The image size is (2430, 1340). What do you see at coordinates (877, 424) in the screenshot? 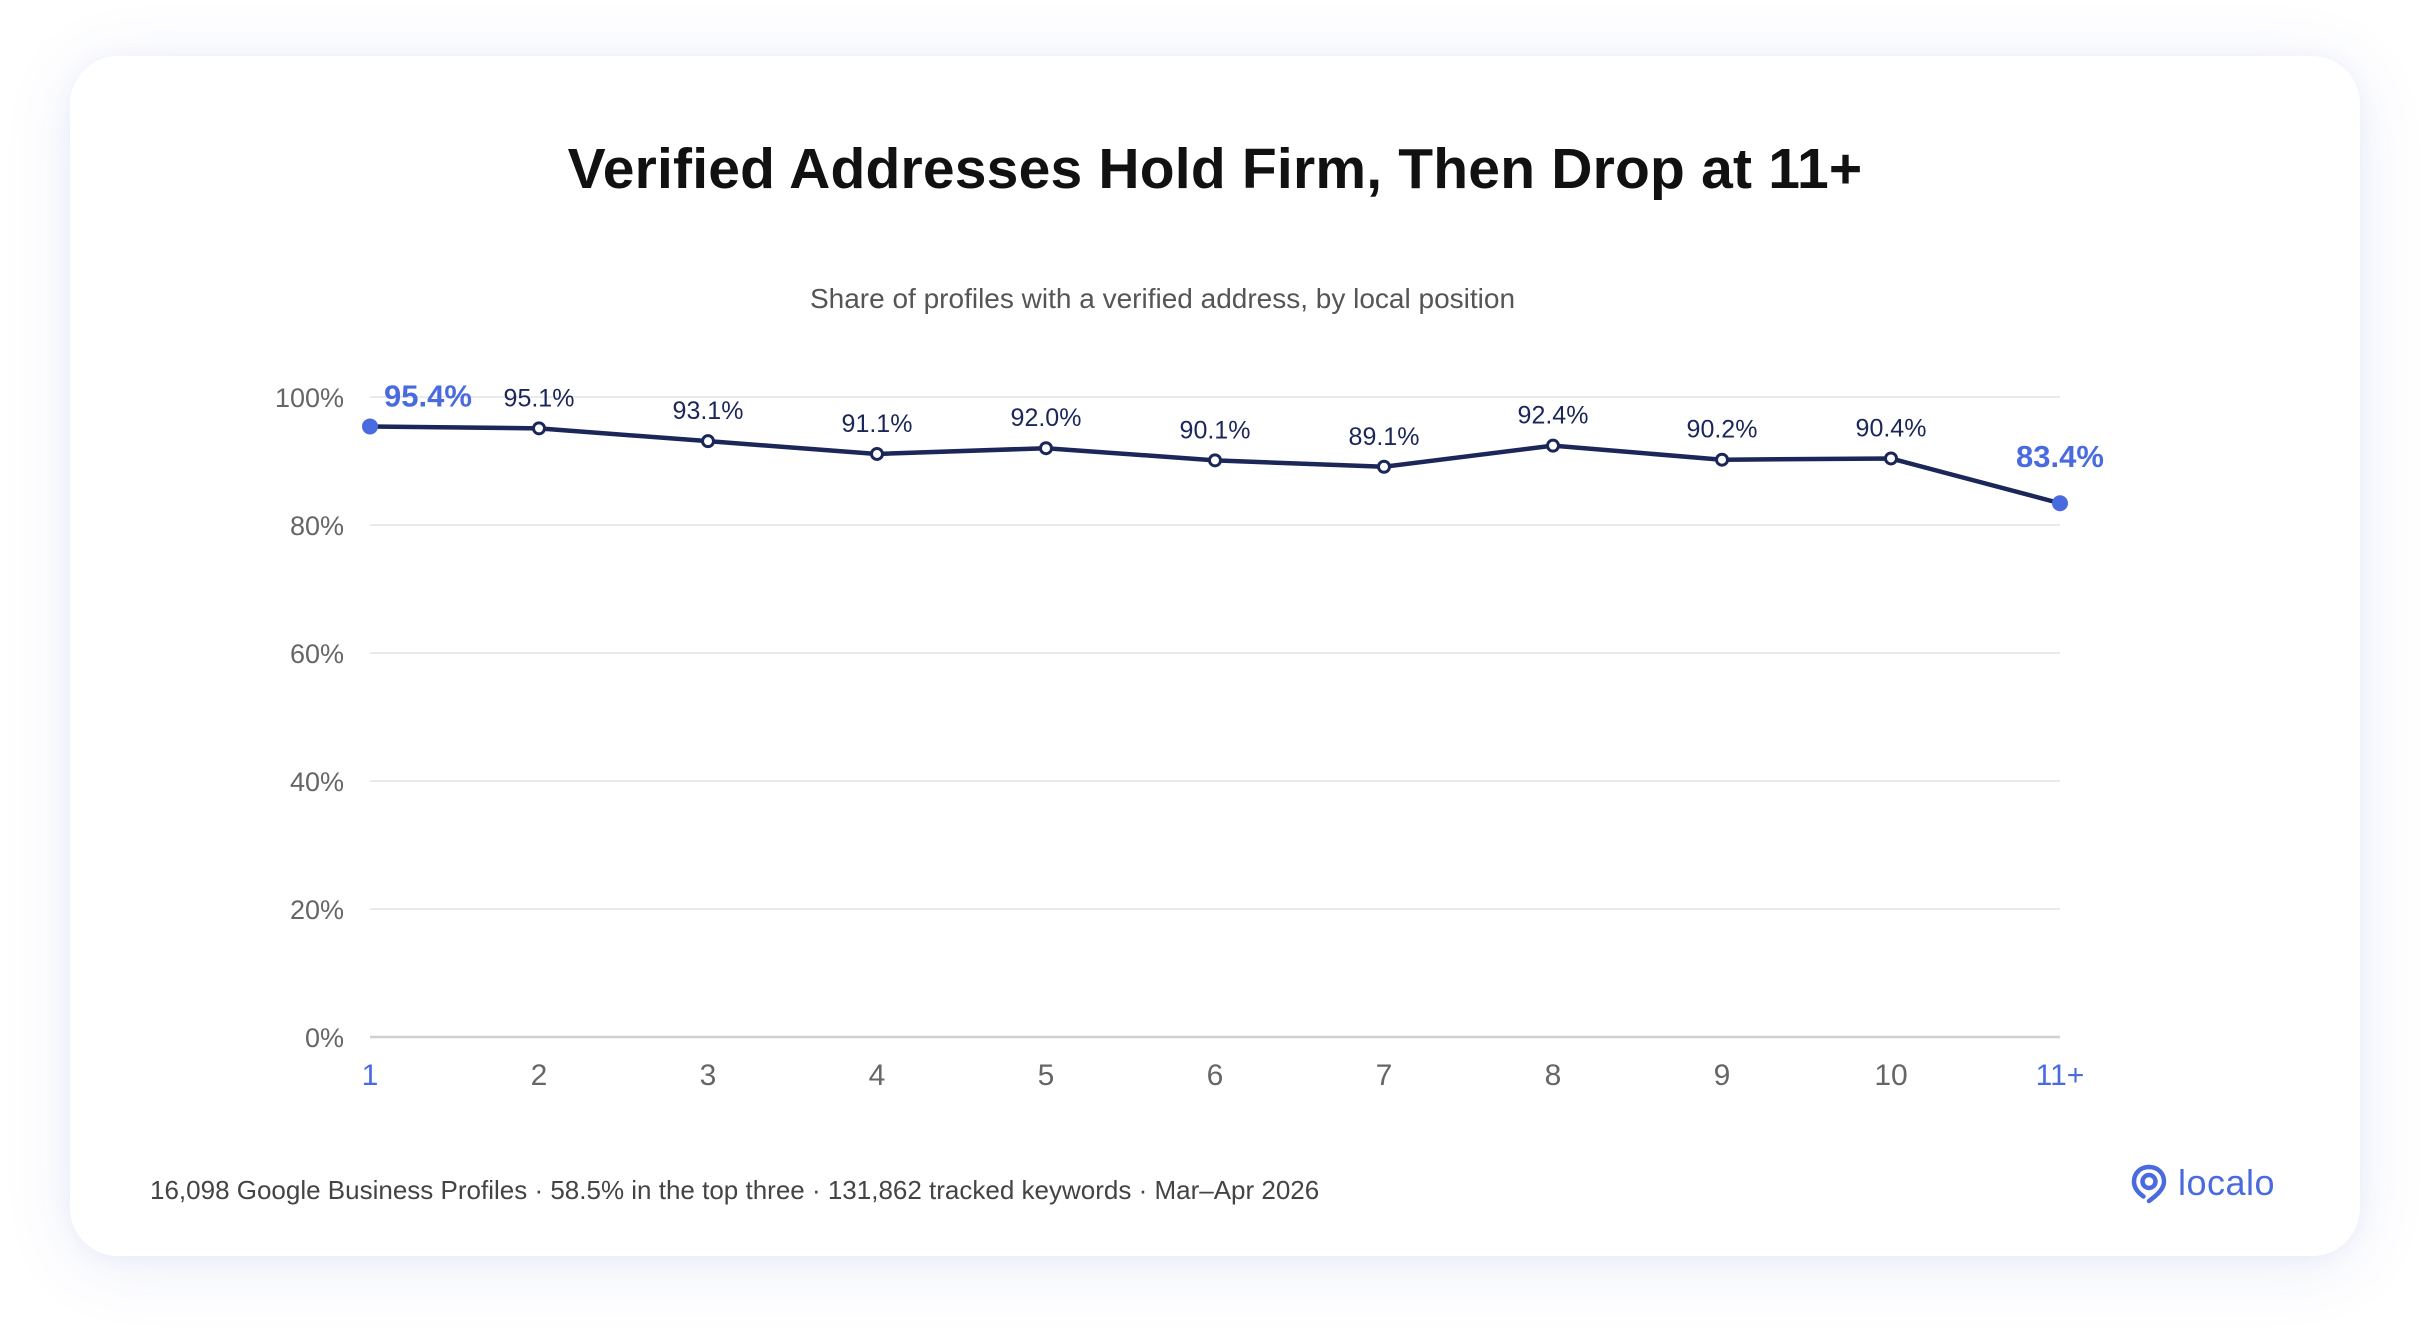
I see `data-label: 91.1%` at bounding box center [877, 424].